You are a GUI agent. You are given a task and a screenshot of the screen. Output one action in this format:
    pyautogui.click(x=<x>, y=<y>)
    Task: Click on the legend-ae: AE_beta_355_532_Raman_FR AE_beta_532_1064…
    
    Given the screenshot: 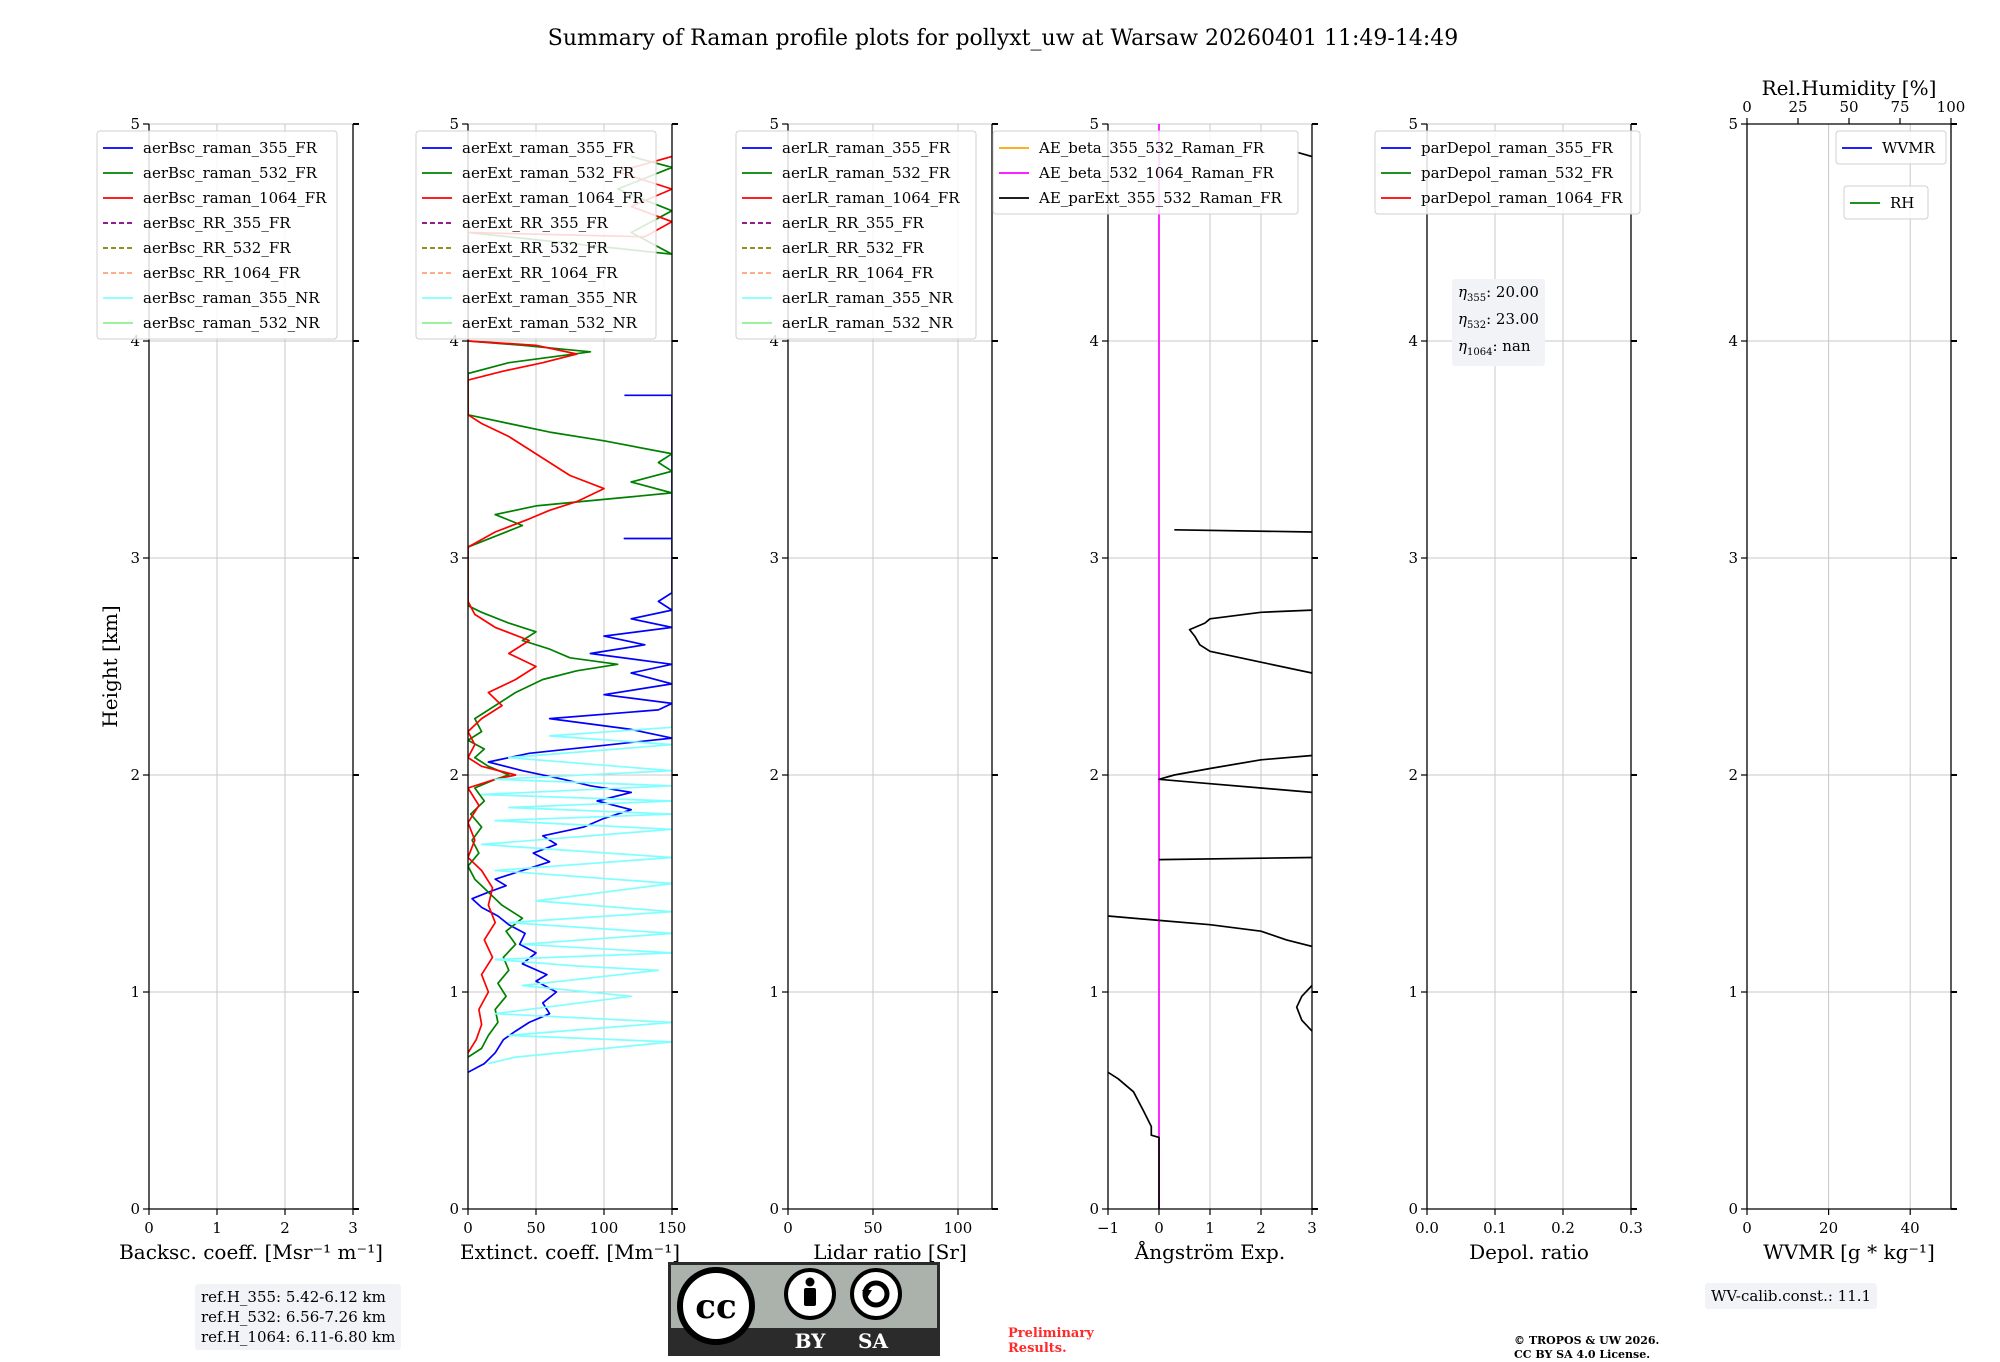 What is the action you would take?
    pyautogui.click(x=1145, y=172)
    